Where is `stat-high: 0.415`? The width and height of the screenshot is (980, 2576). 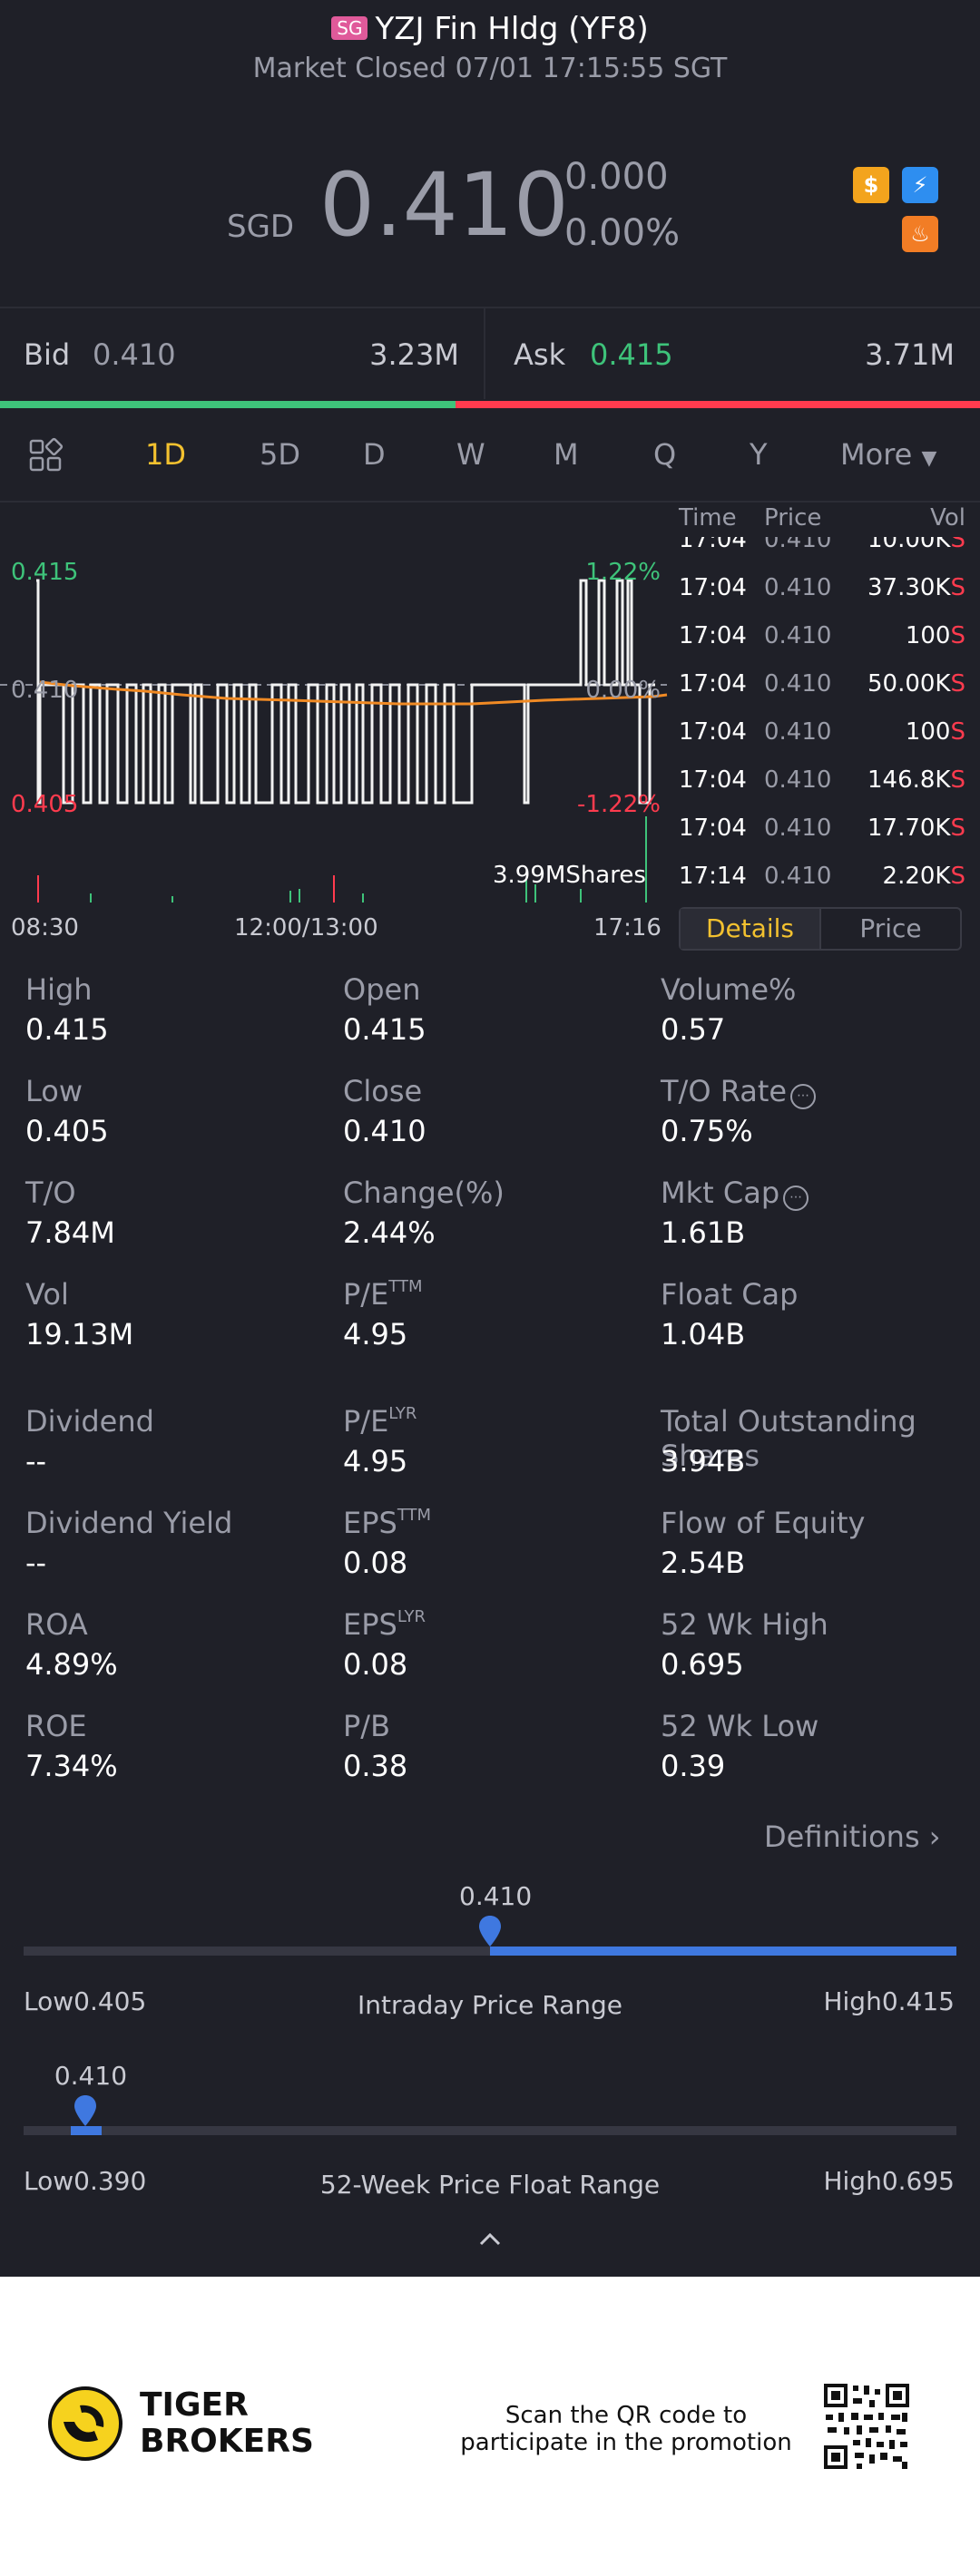
stat-high: 0.415 is located at coordinates (67, 1029).